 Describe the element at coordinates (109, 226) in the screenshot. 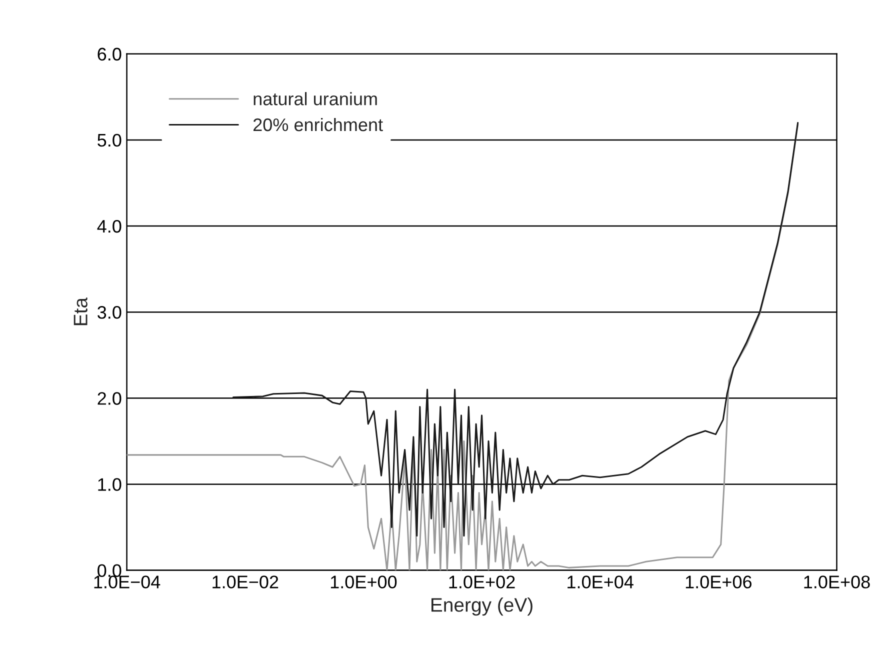

I see `y-tick-label: 4.0` at that location.